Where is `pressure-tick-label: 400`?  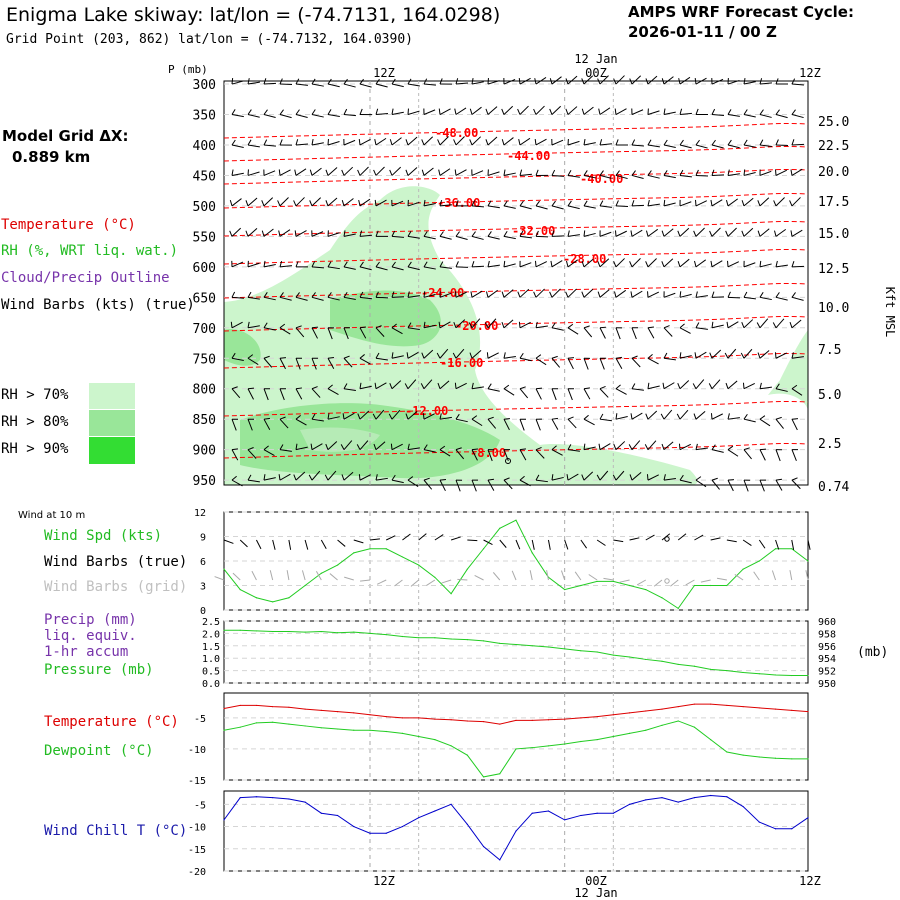 pressure-tick-label: 400 is located at coordinates (204, 146).